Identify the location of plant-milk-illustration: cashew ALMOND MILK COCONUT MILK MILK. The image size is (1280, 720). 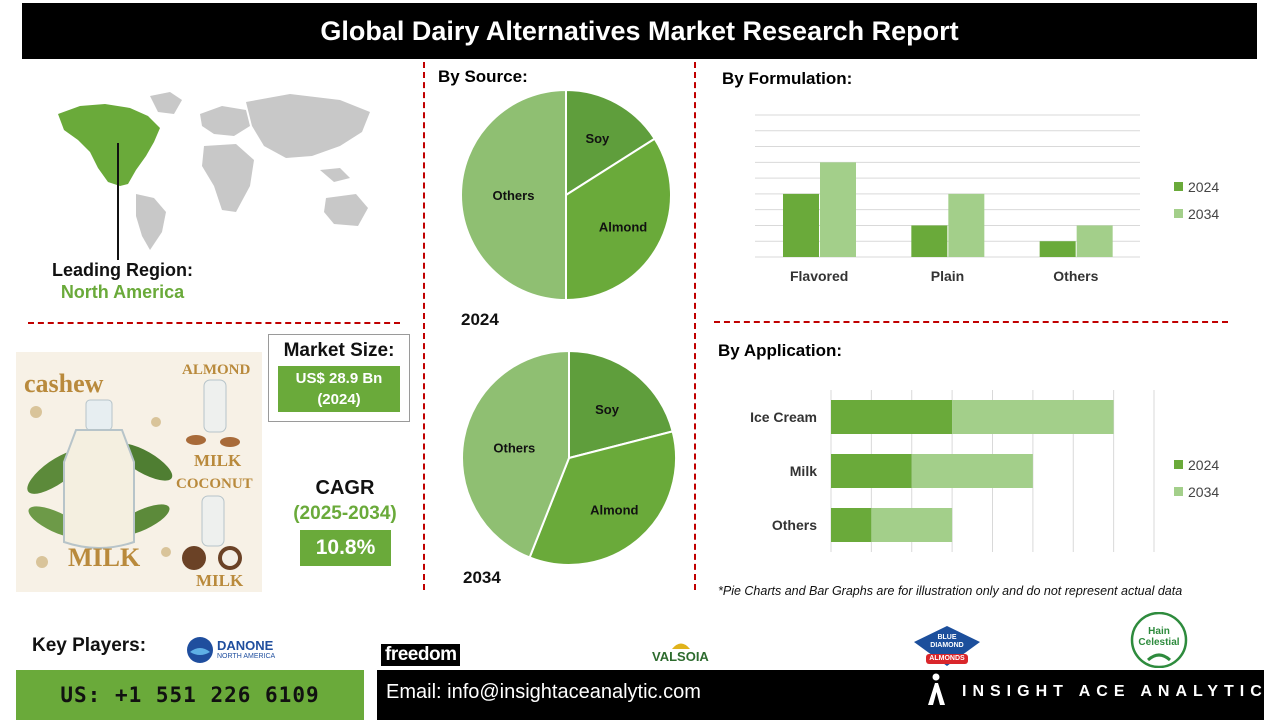
(139, 472).